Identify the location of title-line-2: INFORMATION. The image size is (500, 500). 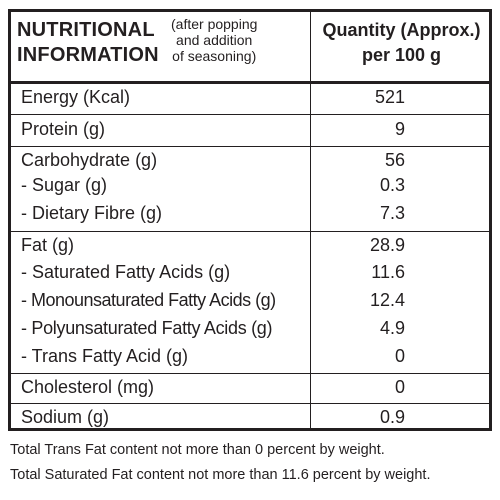
(88, 55).